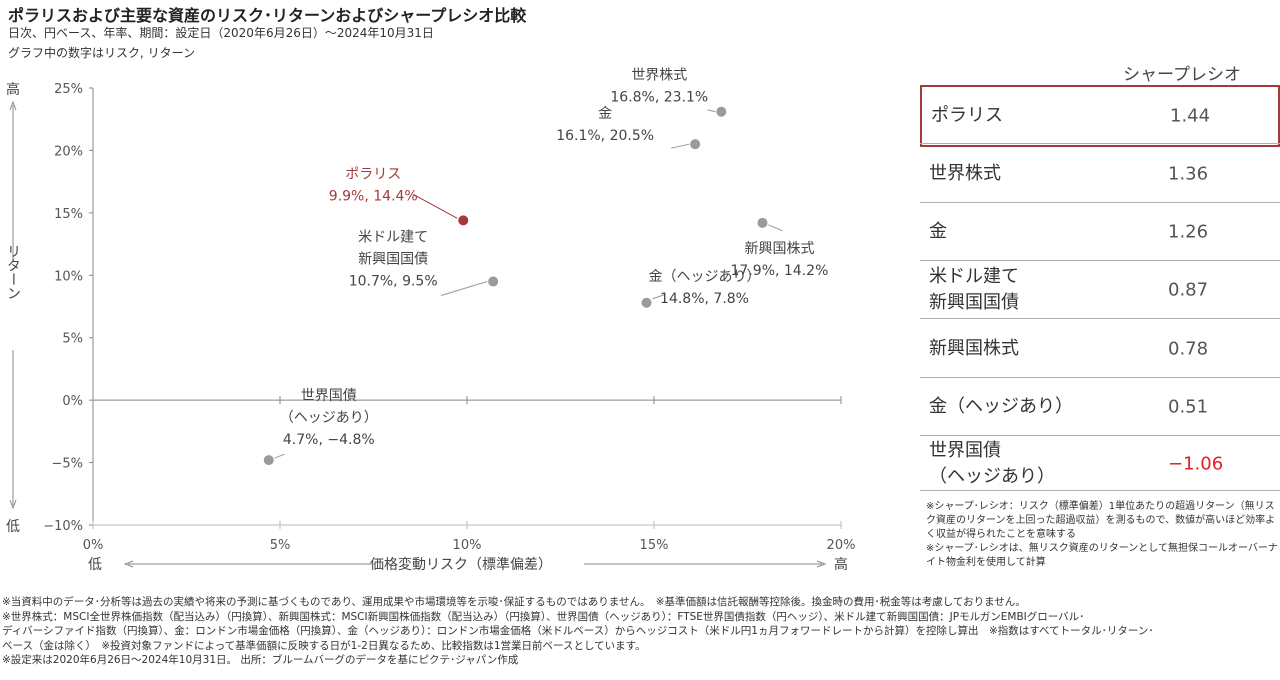 Image resolution: width=1280 pixels, height=680 pixels. I want to click on y-tick-label: 25%, so click(68, 89).